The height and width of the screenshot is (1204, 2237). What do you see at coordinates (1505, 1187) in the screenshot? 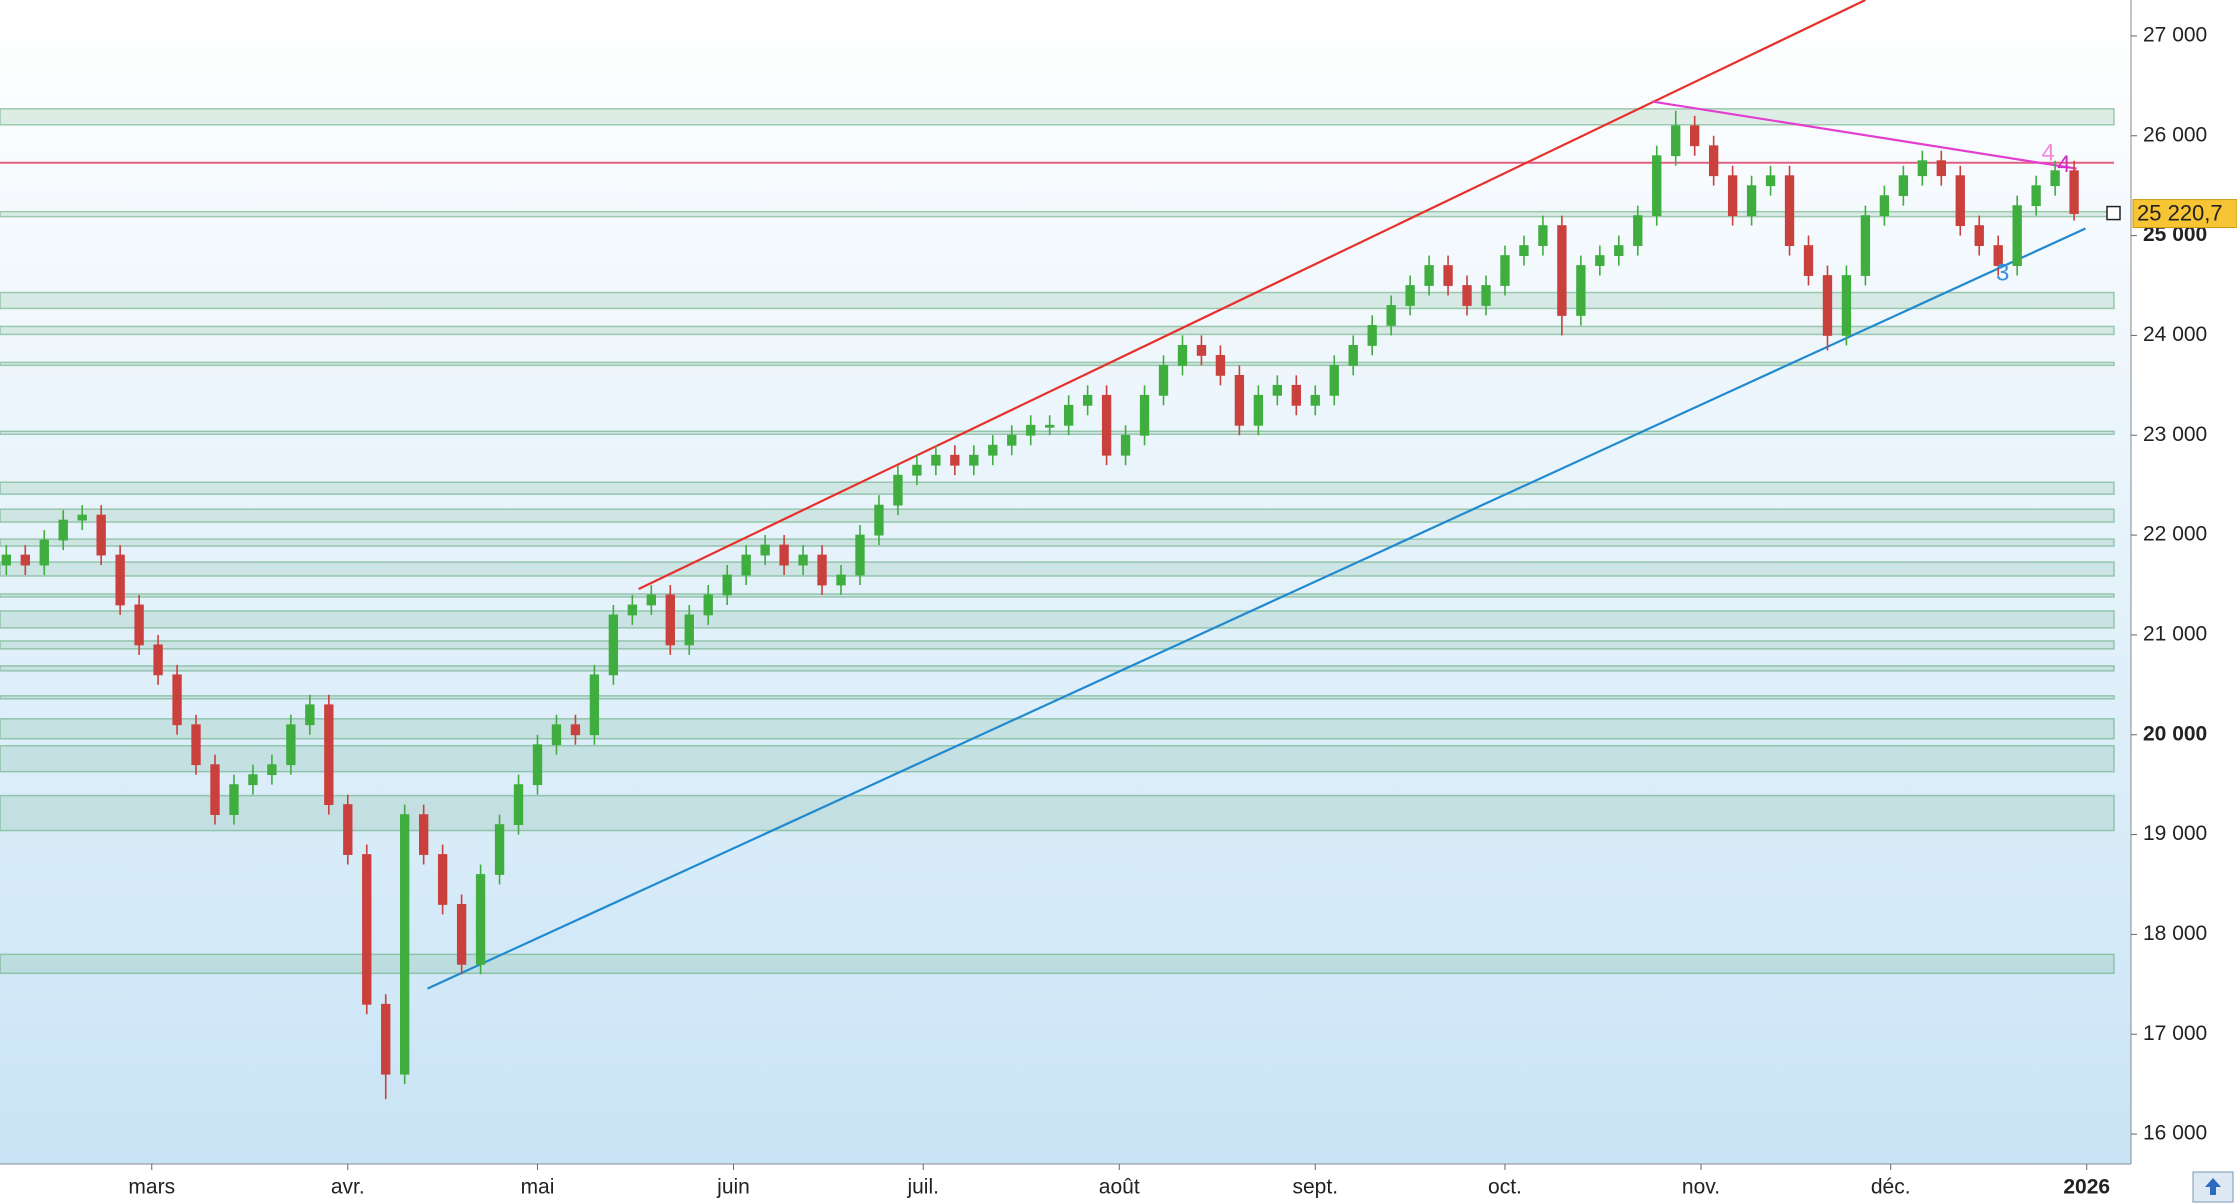
I see `x-tick-label: oct.` at bounding box center [1505, 1187].